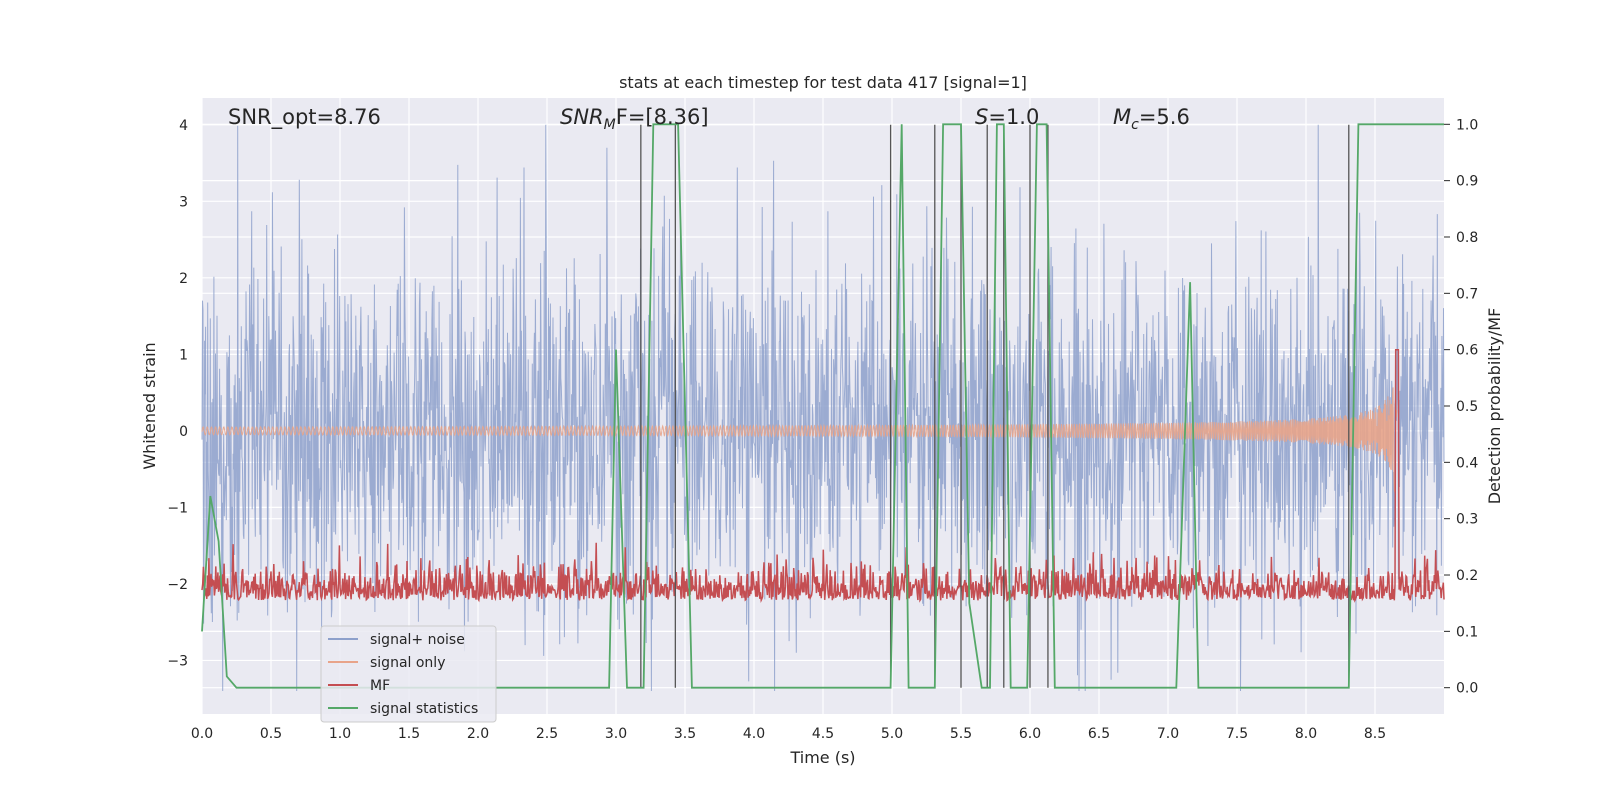  What do you see at coordinates (961, 734) in the screenshot?
I see `x-tick-label-11: 5.5` at bounding box center [961, 734].